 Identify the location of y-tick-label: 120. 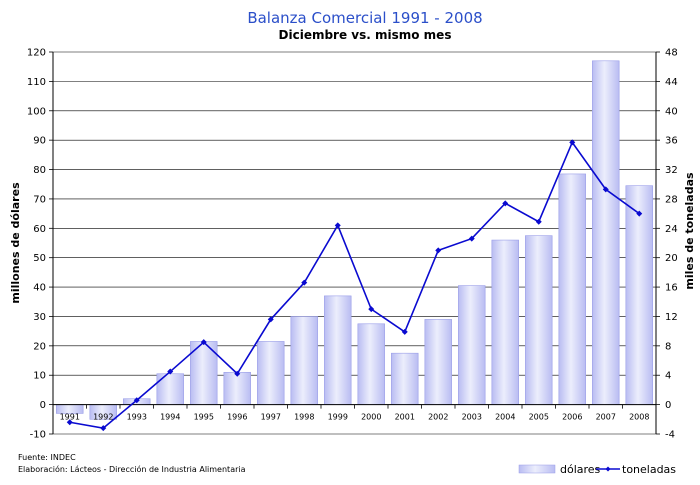
(36, 53).